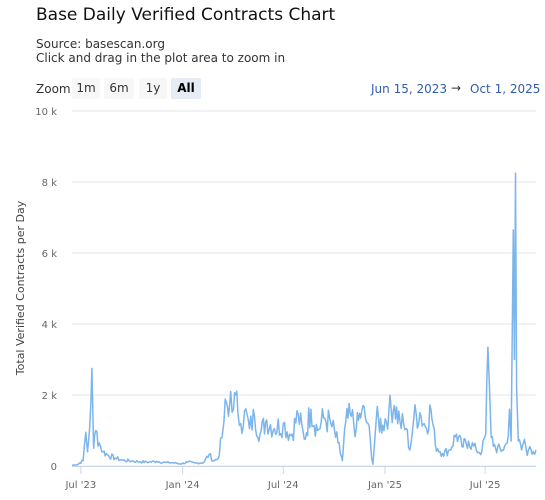  Describe the element at coordinates (53, 89) in the screenshot. I see `zoom-label: Zoom` at that location.